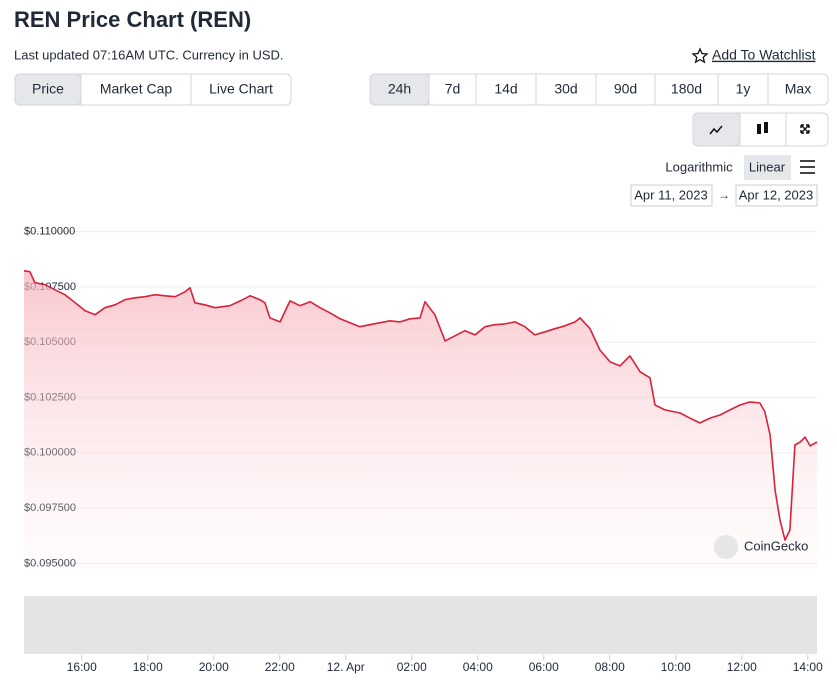 This screenshot has width=837, height=690. What do you see at coordinates (724, 195) in the screenshot?
I see `date-arrow: →` at bounding box center [724, 195].